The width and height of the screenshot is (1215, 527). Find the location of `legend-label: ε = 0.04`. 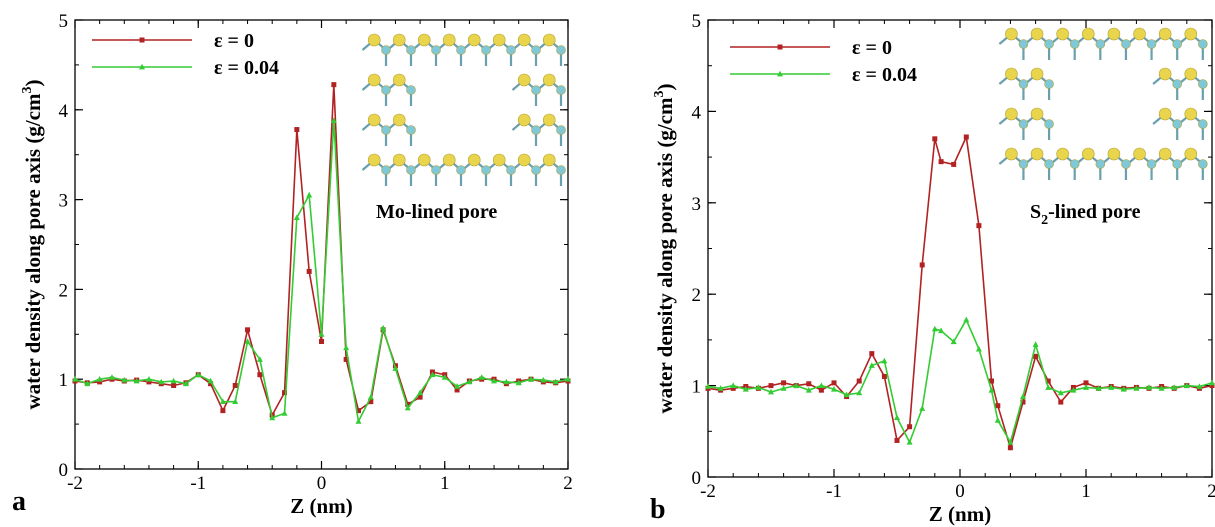

legend-label: ε = 0.04 is located at coordinates (246, 68).